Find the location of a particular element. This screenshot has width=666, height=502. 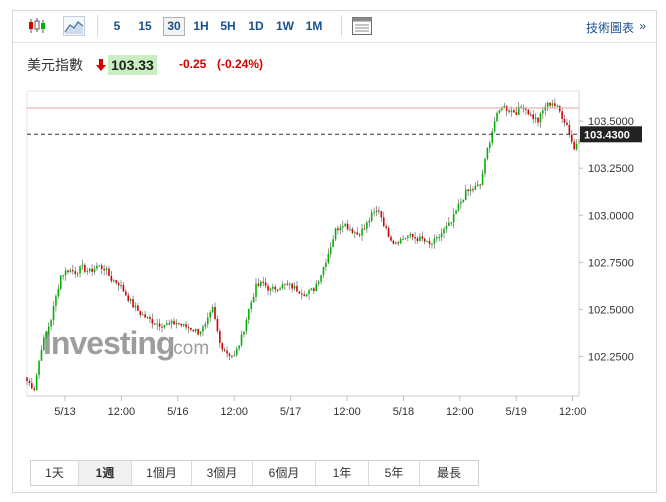

last-price-tag-label: 103.4300 is located at coordinates (607, 135).